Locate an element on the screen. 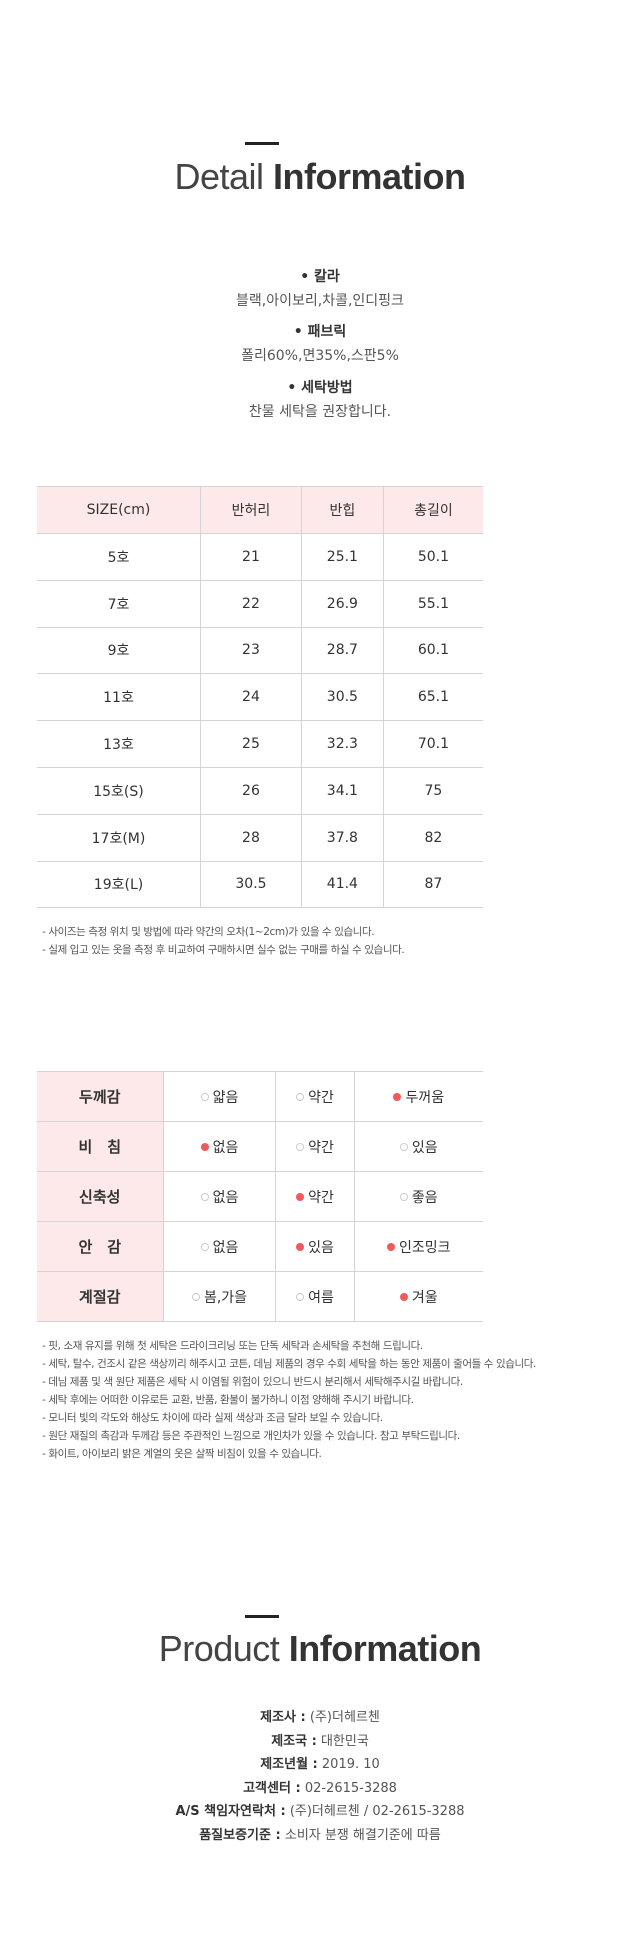 The height and width of the screenshot is (1945, 640). info-label: 제조사 : is located at coordinates (283, 1717).